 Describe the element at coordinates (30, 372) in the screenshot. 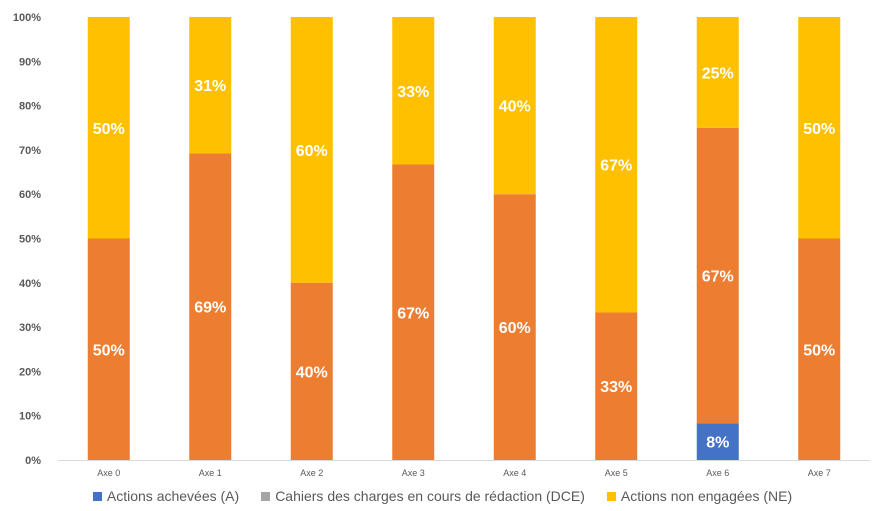

I see `y-tick-label: 20%` at that location.